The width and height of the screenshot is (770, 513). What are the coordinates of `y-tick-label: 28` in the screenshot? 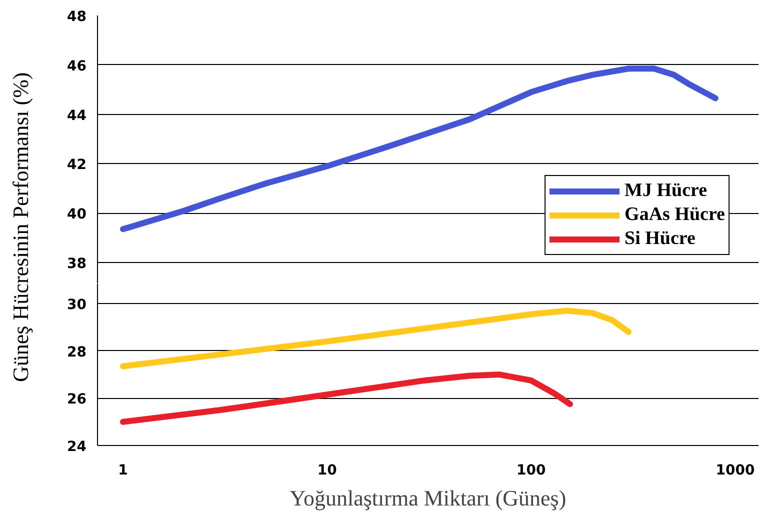 It's located at (76, 352).